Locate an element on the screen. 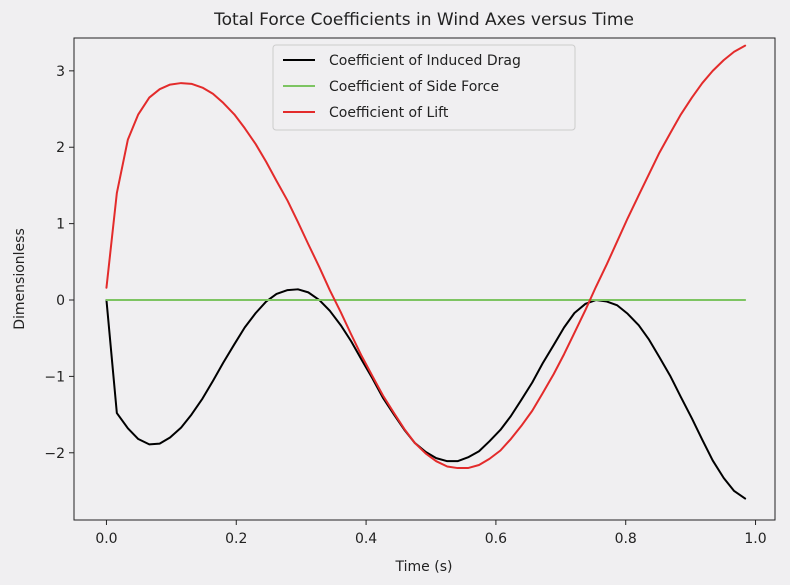  x-tick-label: 0.0 is located at coordinates (106, 539).